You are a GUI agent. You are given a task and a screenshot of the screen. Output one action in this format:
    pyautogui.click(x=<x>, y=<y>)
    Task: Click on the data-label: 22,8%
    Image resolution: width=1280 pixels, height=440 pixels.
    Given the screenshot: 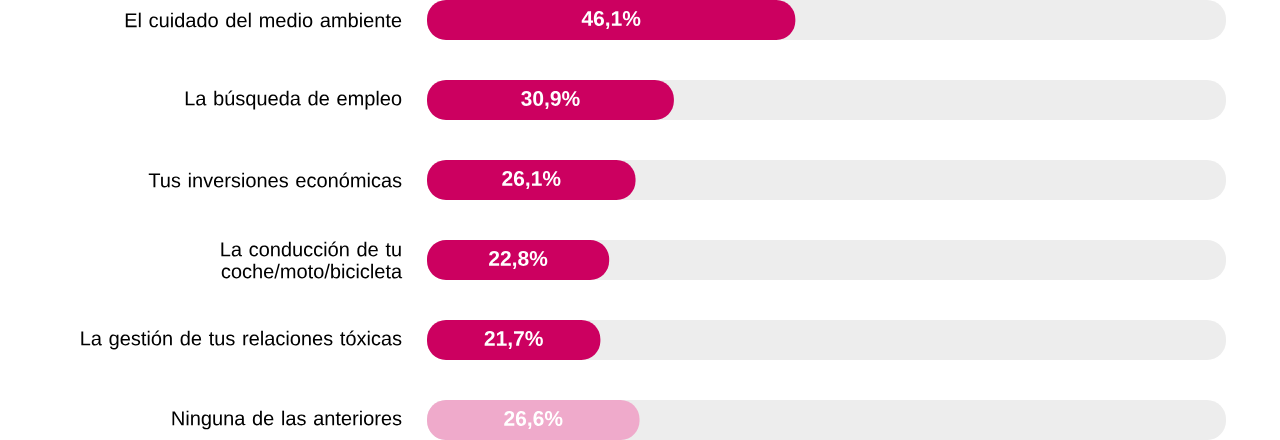 What is the action you would take?
    pyautogui.click(x=518, y=260)
    